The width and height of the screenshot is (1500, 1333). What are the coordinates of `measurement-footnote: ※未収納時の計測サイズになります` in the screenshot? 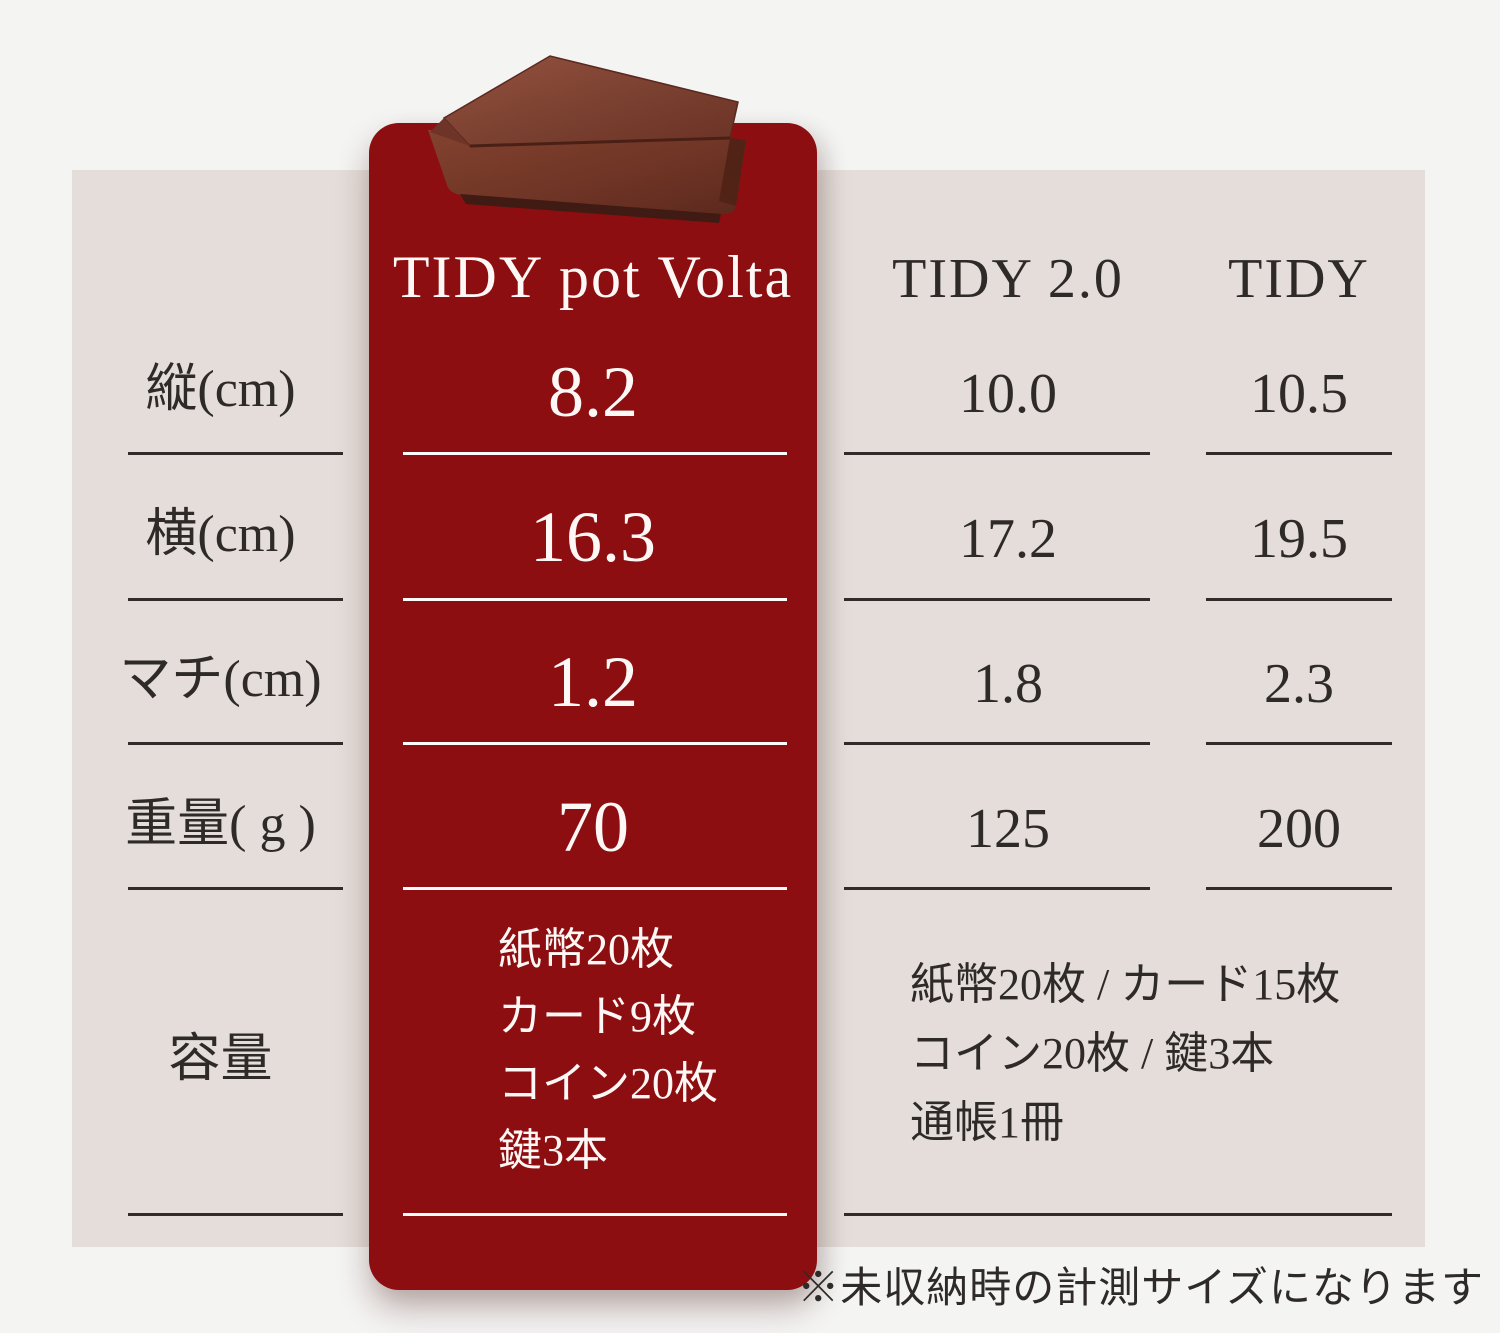 It's located at (1140, 1289).